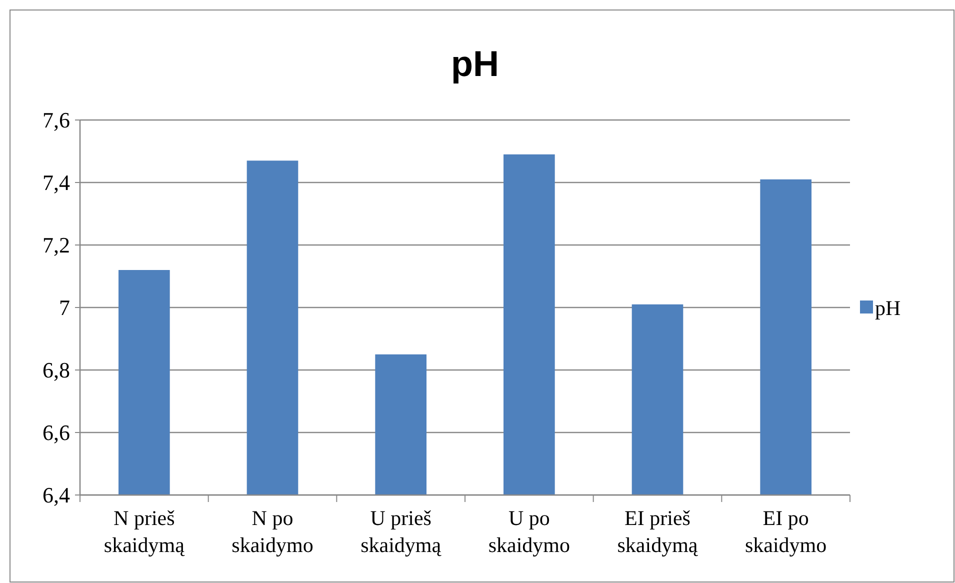 The image size is (955, 583). I want to click on y-tick-label: 7,4, so click(56, 183).